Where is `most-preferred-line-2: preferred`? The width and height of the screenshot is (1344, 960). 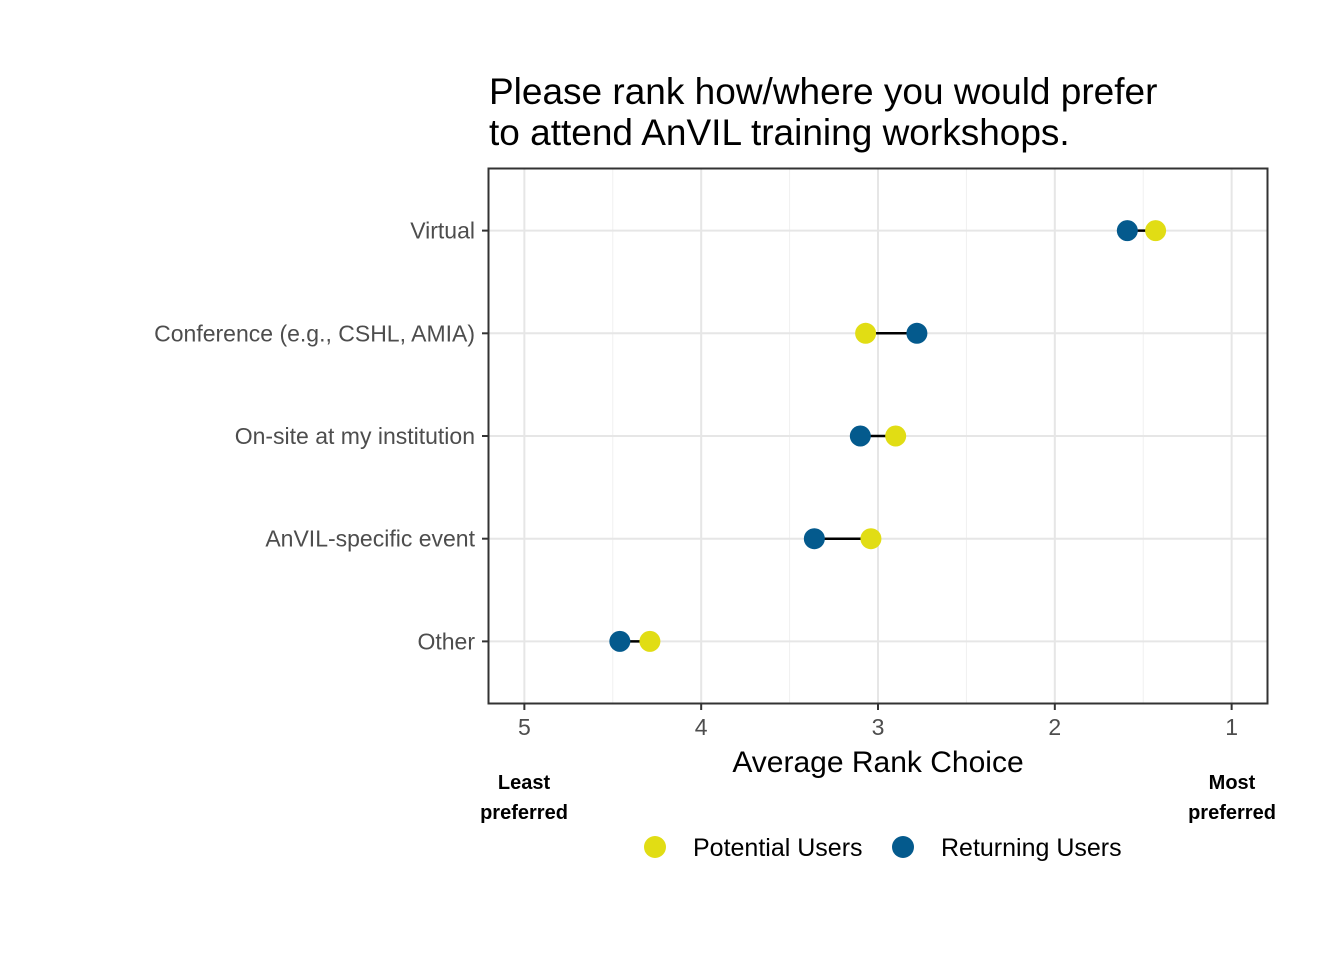 most-preferred-line-2: preferred is located at coordinates (1232, 813).